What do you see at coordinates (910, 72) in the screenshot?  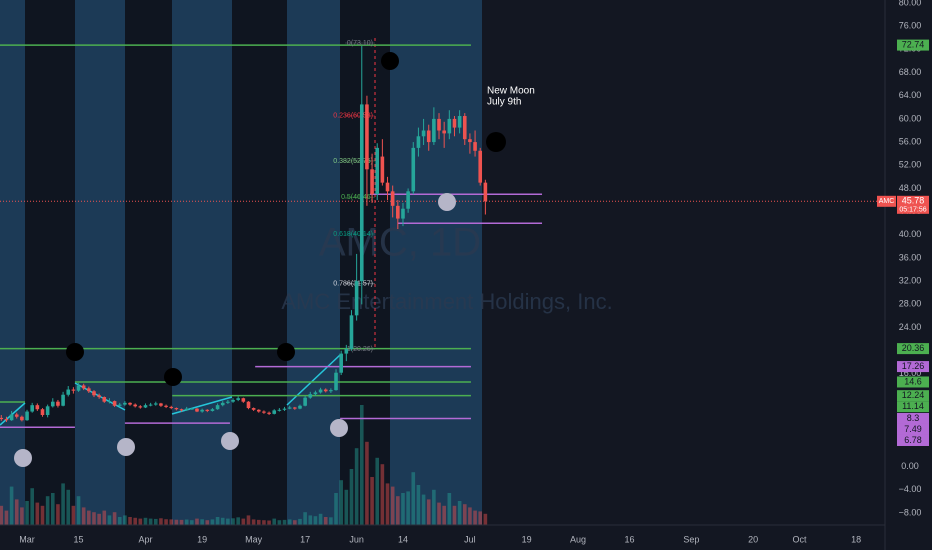 I see `y-tick-label: 68.00` at bounding box center [910, 72].